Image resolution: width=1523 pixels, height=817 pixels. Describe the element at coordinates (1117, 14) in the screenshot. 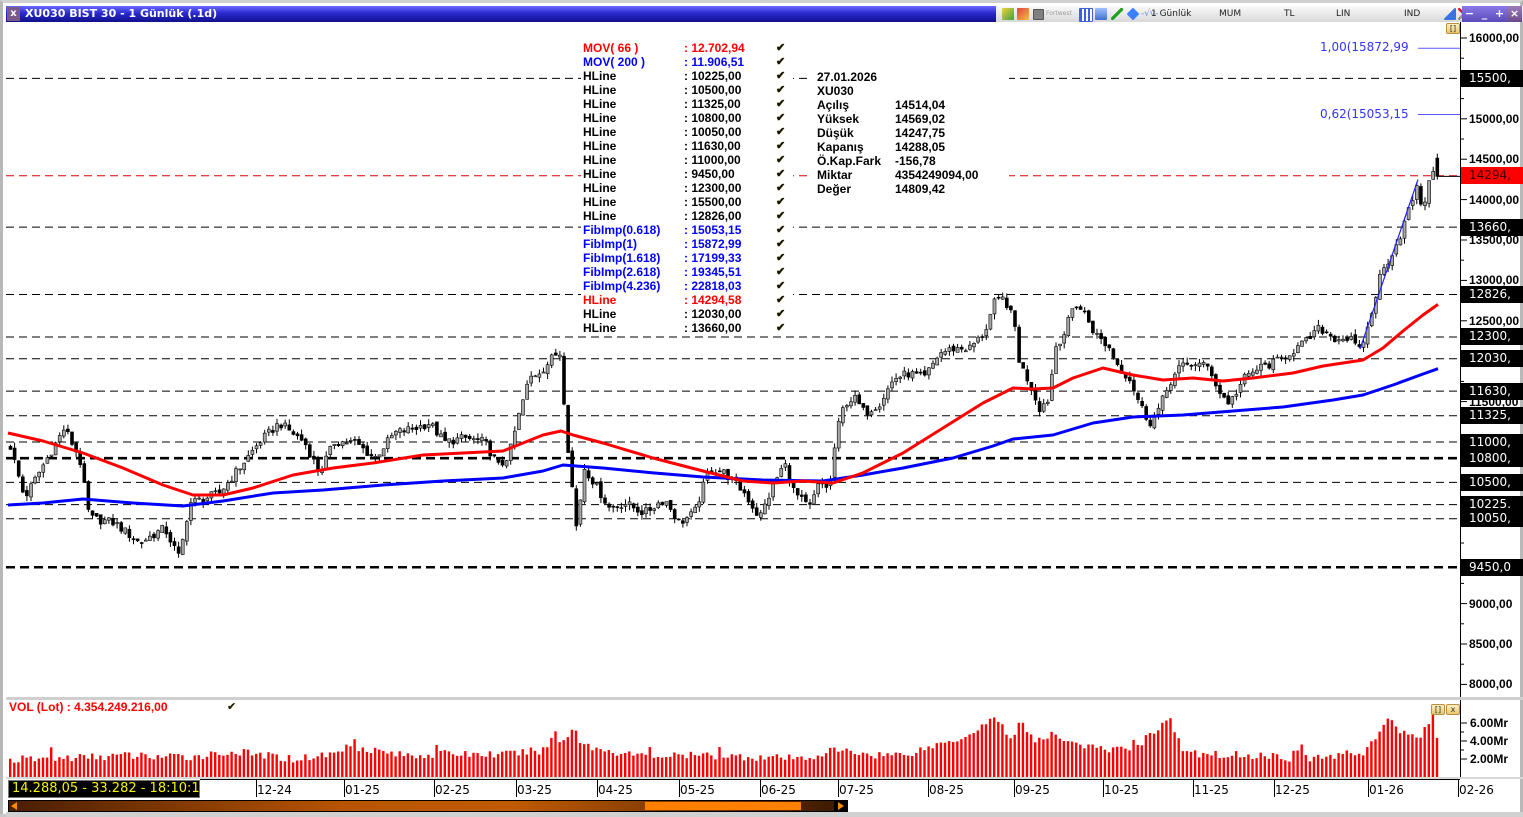

I see `pencil-draw-icon` at that location.